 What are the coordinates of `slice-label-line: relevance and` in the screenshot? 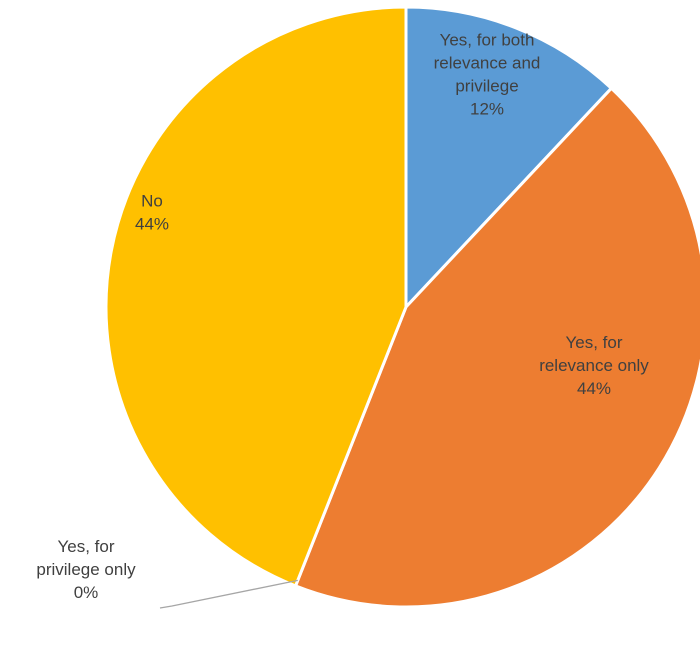 It's located at (487, 63).